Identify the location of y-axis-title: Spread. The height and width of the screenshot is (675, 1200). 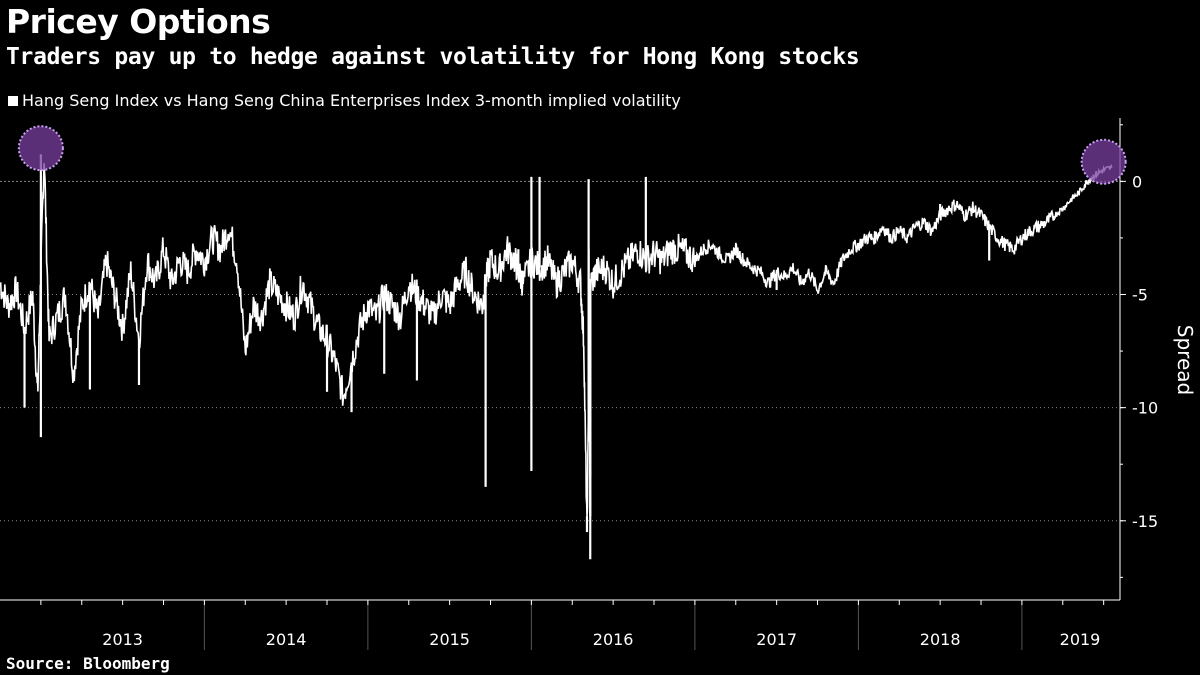
(1185, 360).